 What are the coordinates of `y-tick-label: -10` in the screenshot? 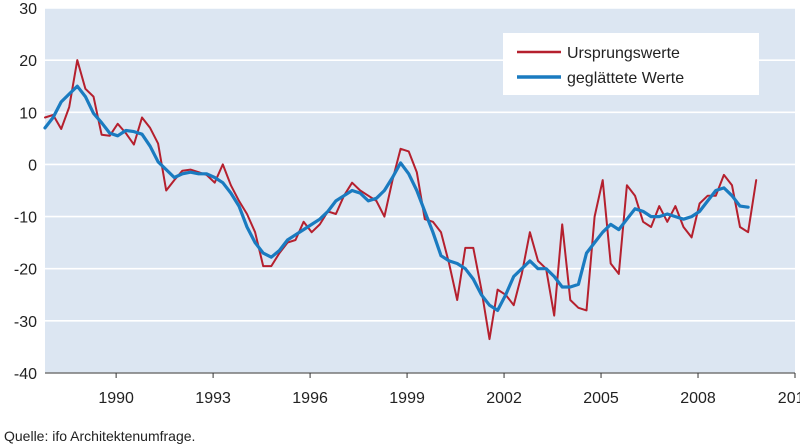 It's located at (25, 218).